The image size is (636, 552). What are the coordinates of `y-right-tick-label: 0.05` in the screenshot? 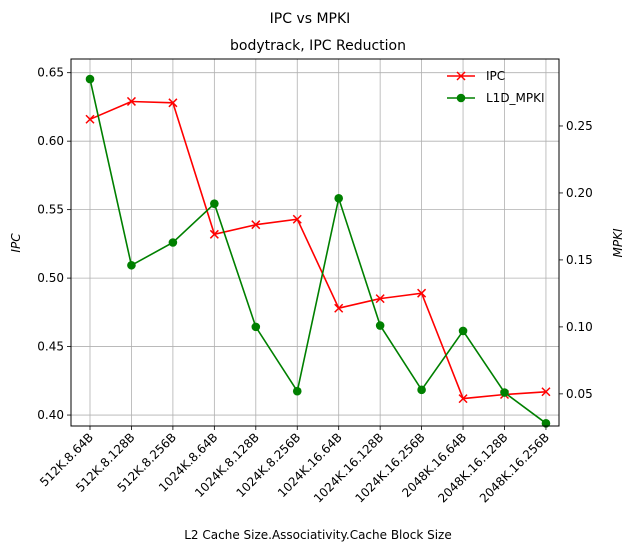 It's located at (579, 394).